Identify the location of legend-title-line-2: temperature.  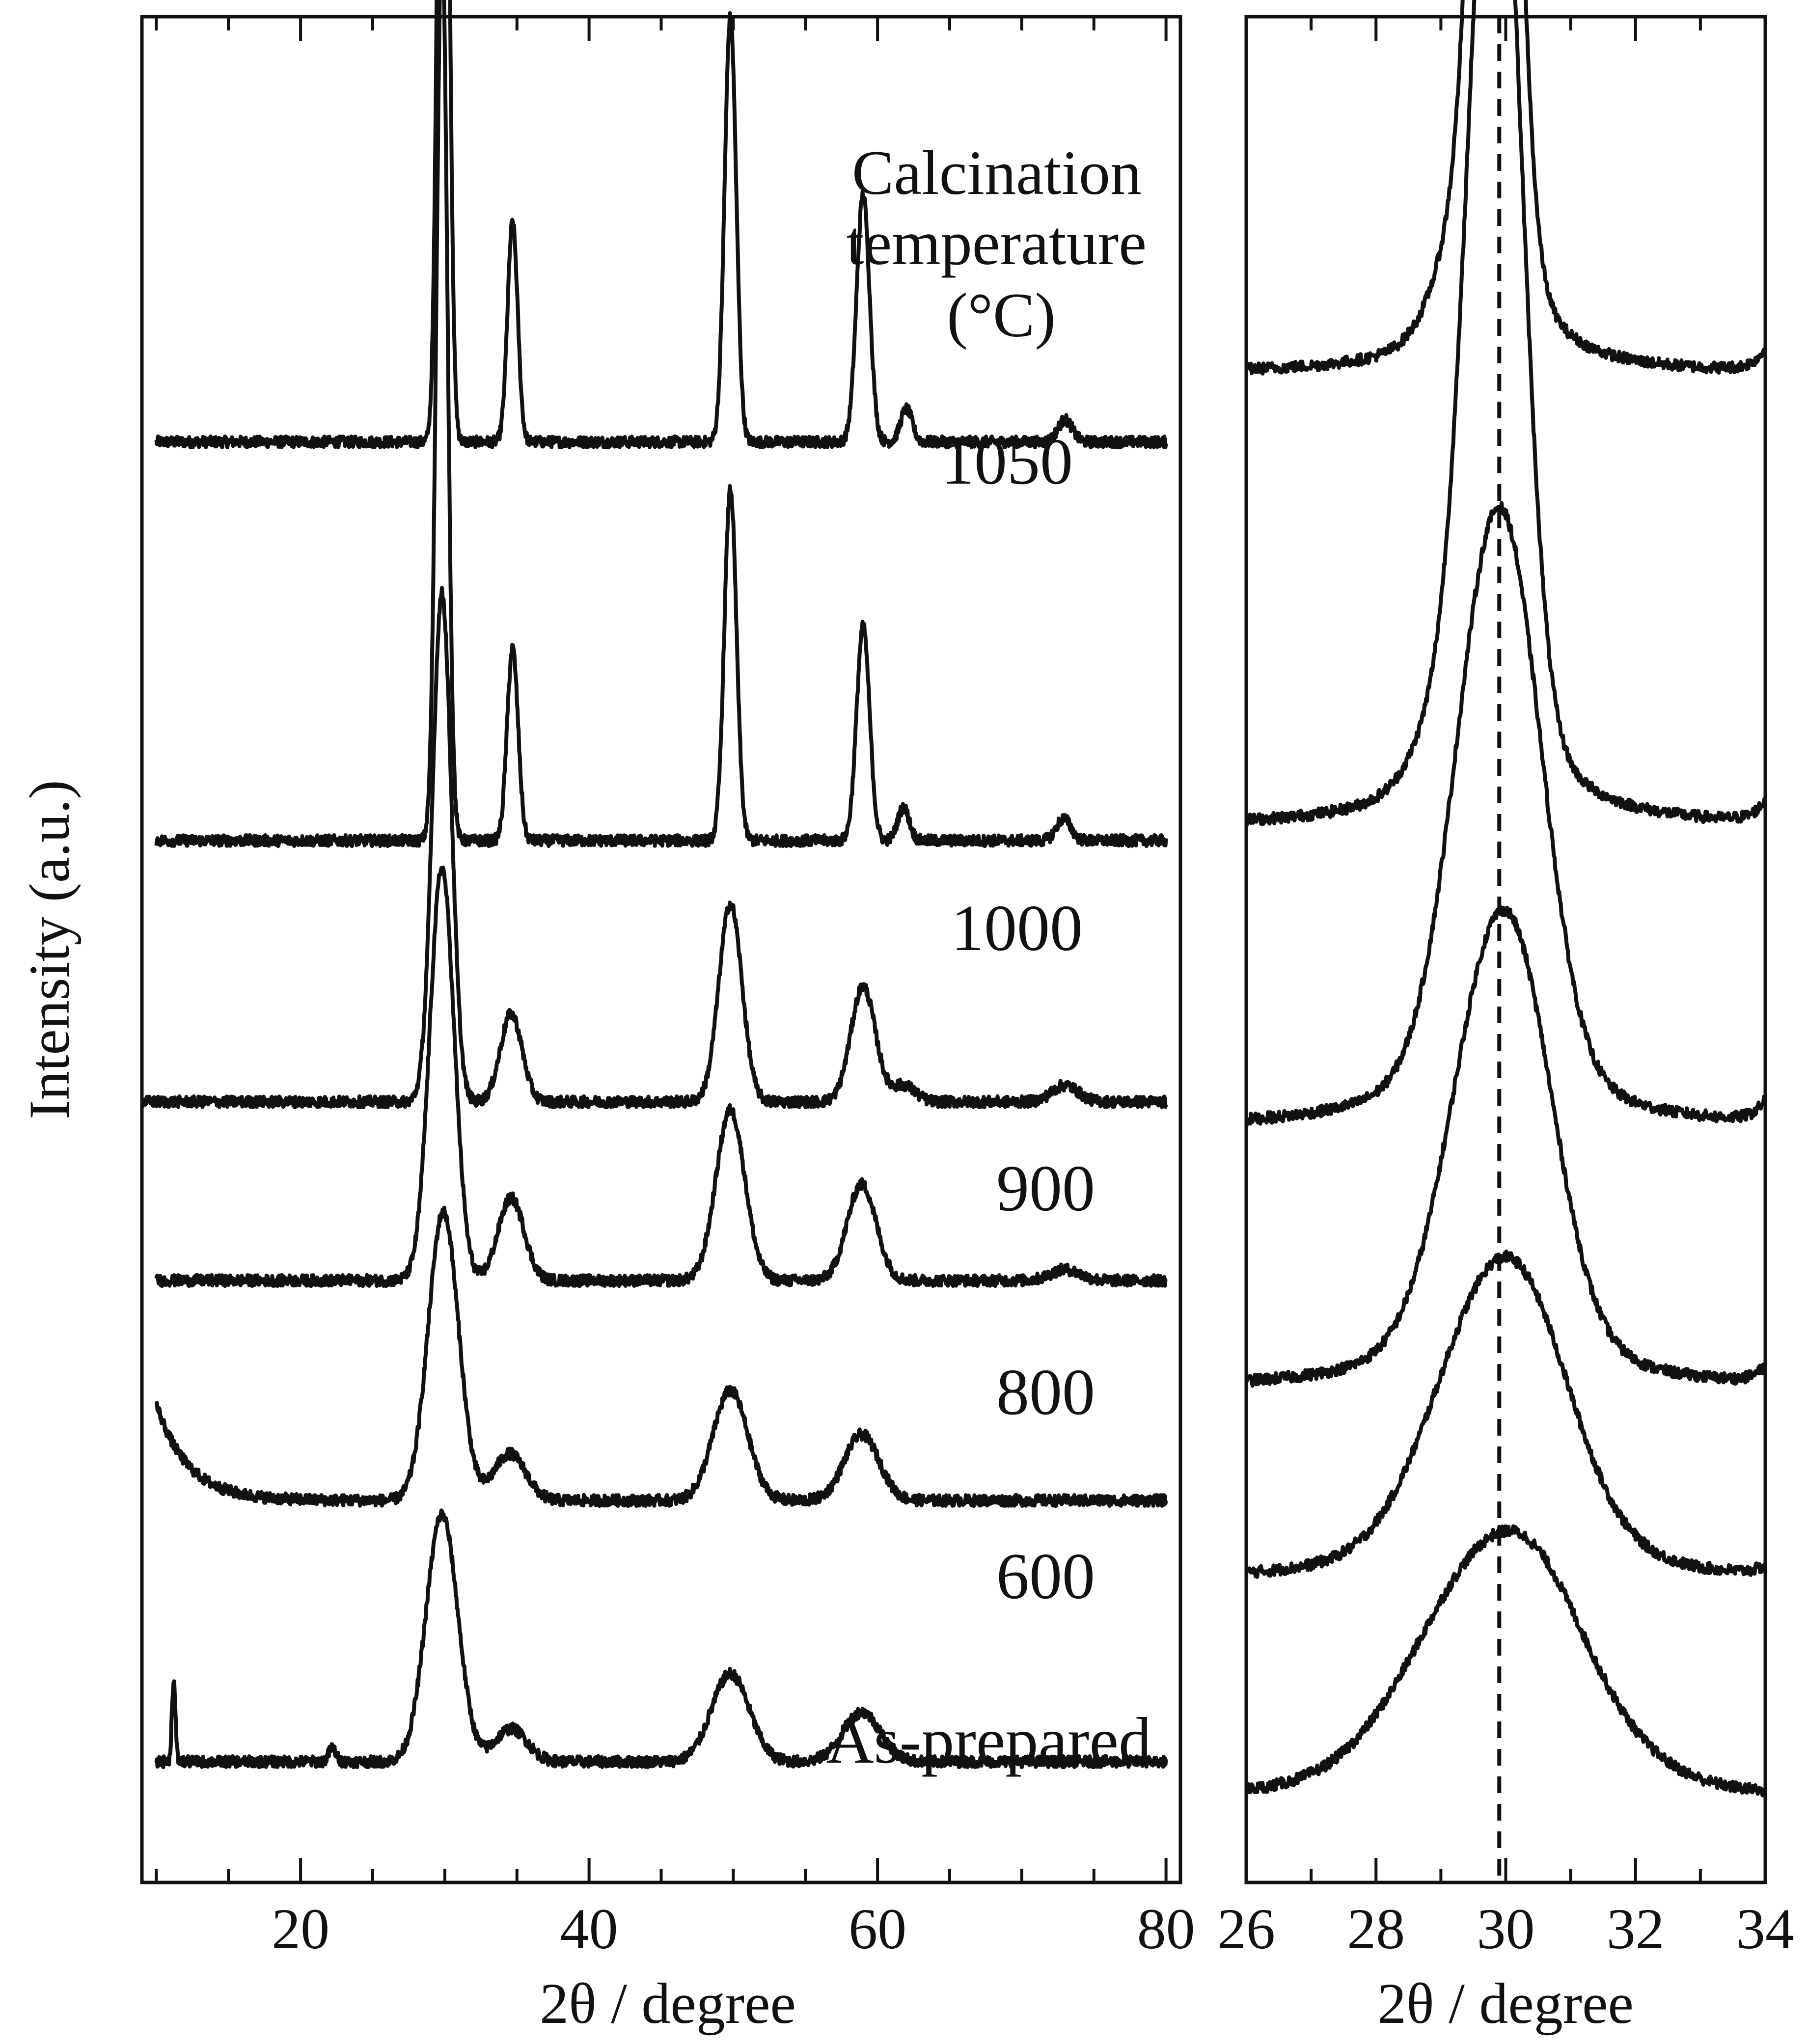
(997, 243).